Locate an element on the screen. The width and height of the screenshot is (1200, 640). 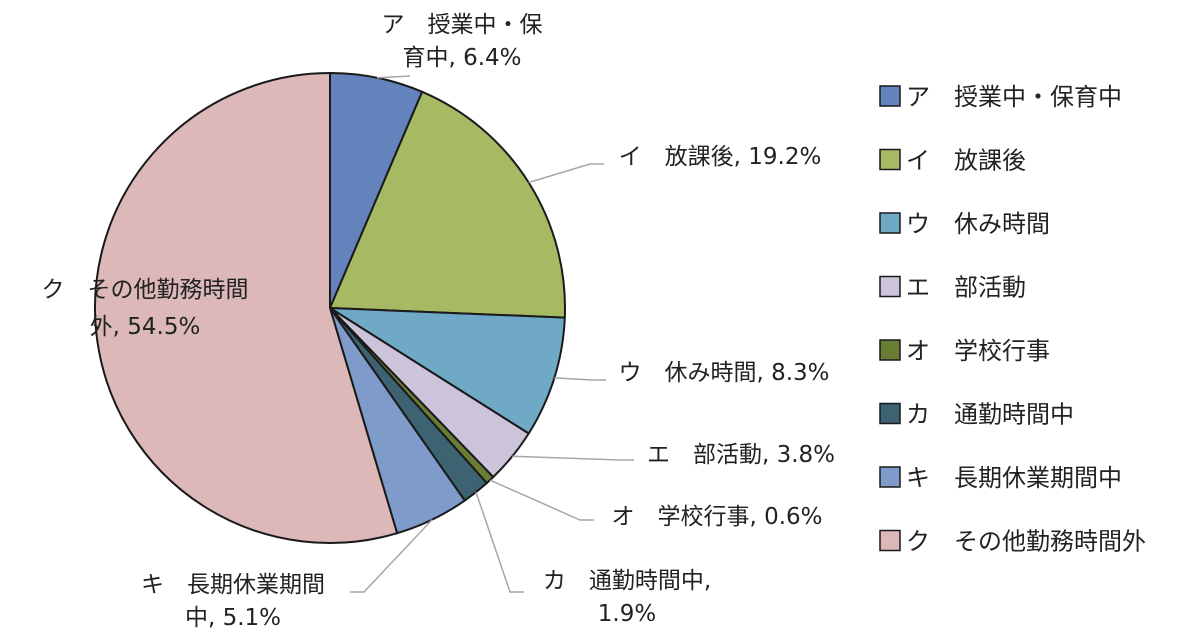
legend-label-8: ク その他勤務時間外 is located at coordinates (1026, 542).